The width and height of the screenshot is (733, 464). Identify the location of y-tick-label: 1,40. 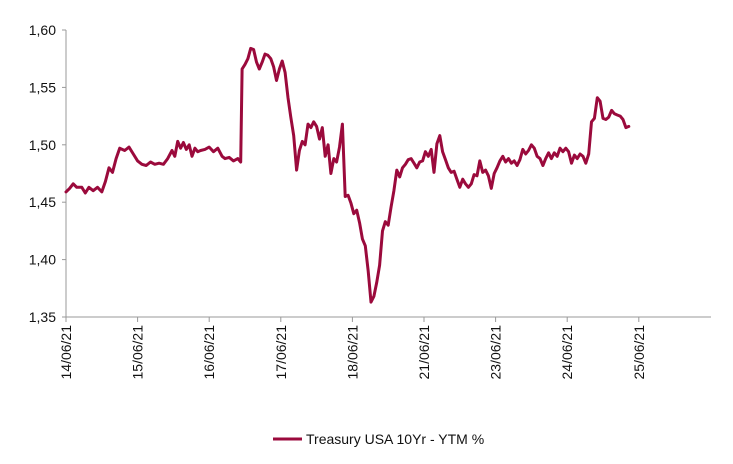
(42, 260).